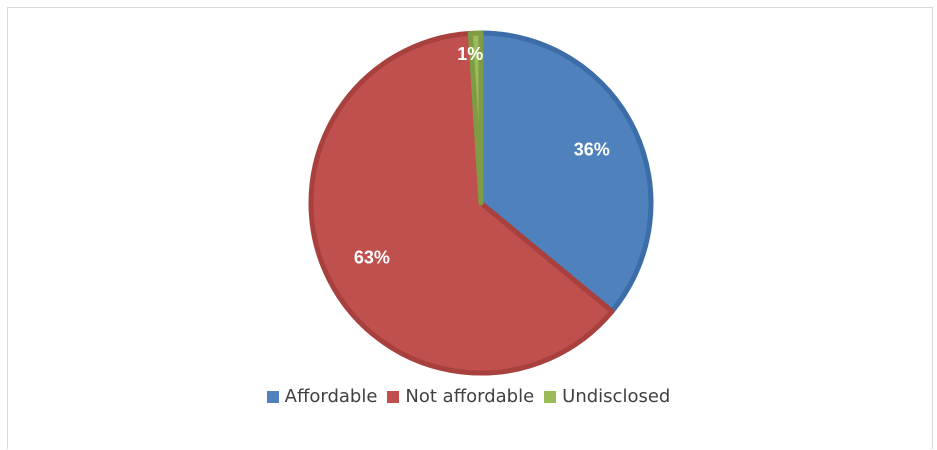 The image size is (937, 450). Describe the element at coordinates (272, 396) in the screenshot. I see `legend-swatch-affordable` at that location.